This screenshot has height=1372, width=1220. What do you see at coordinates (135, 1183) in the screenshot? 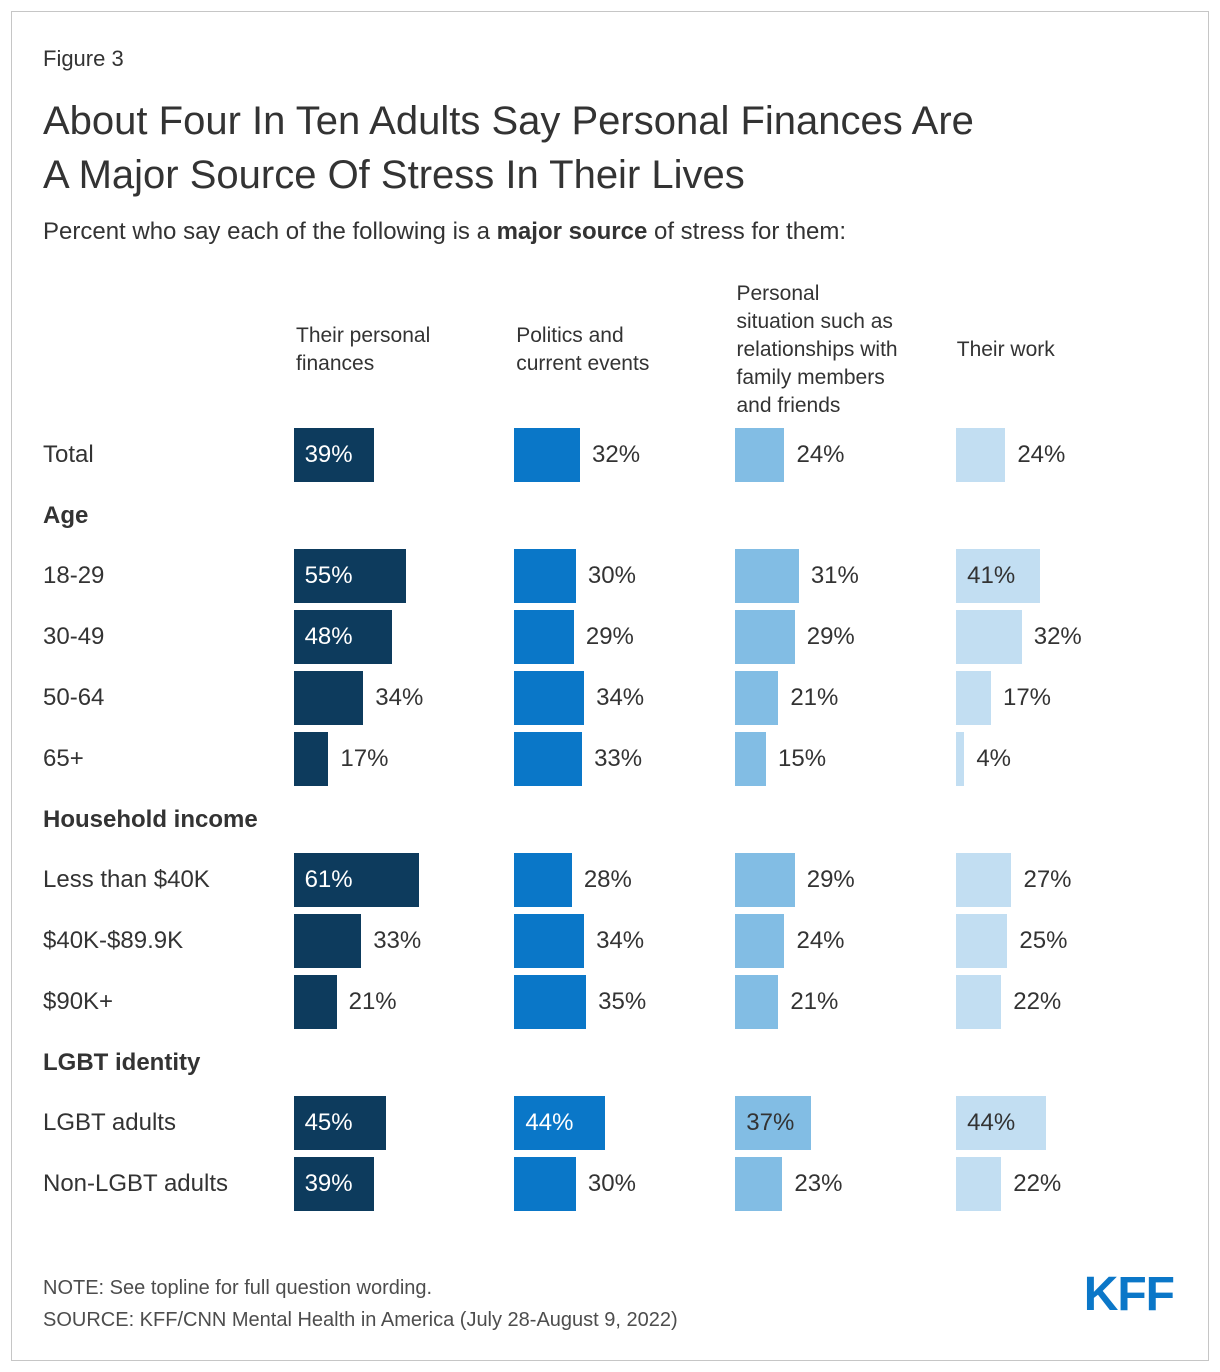
I see `row-label: Non-LGBT adults` at bounding box center [135, 1183].